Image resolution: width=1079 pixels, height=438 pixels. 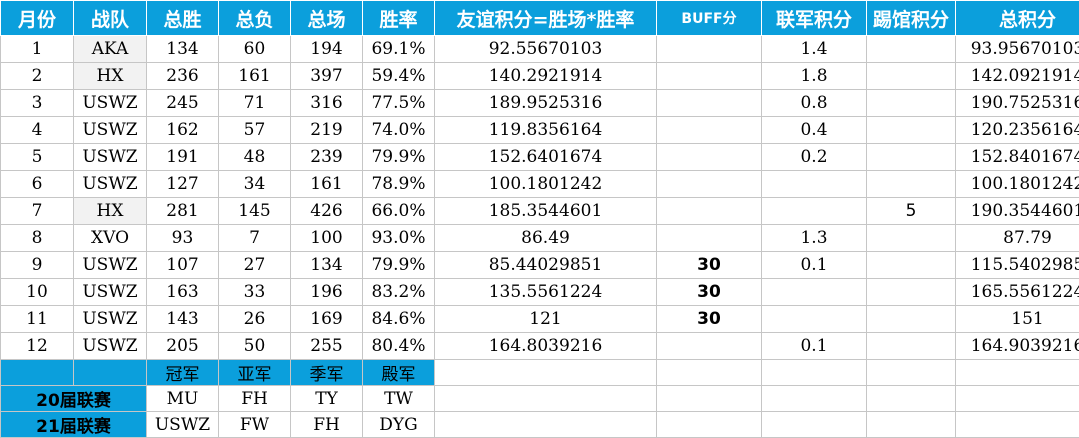 I want to click on cell-wins: 281, so click(x=183, y=211).